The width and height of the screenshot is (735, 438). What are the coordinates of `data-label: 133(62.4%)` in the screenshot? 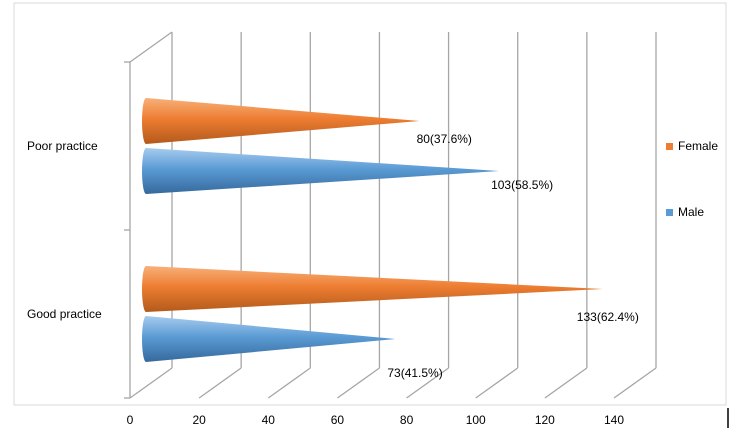 It's located at (608, 317).